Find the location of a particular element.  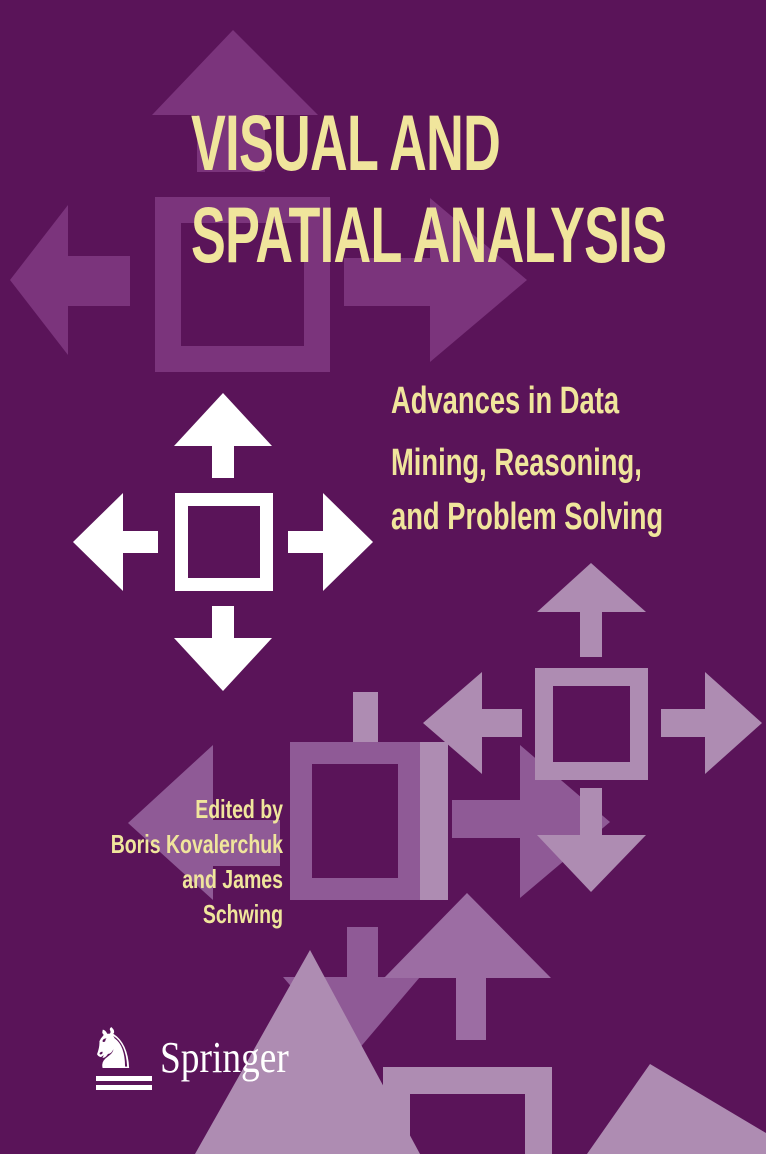

white-move-arrows-icon is located at coordinates (223, 542).